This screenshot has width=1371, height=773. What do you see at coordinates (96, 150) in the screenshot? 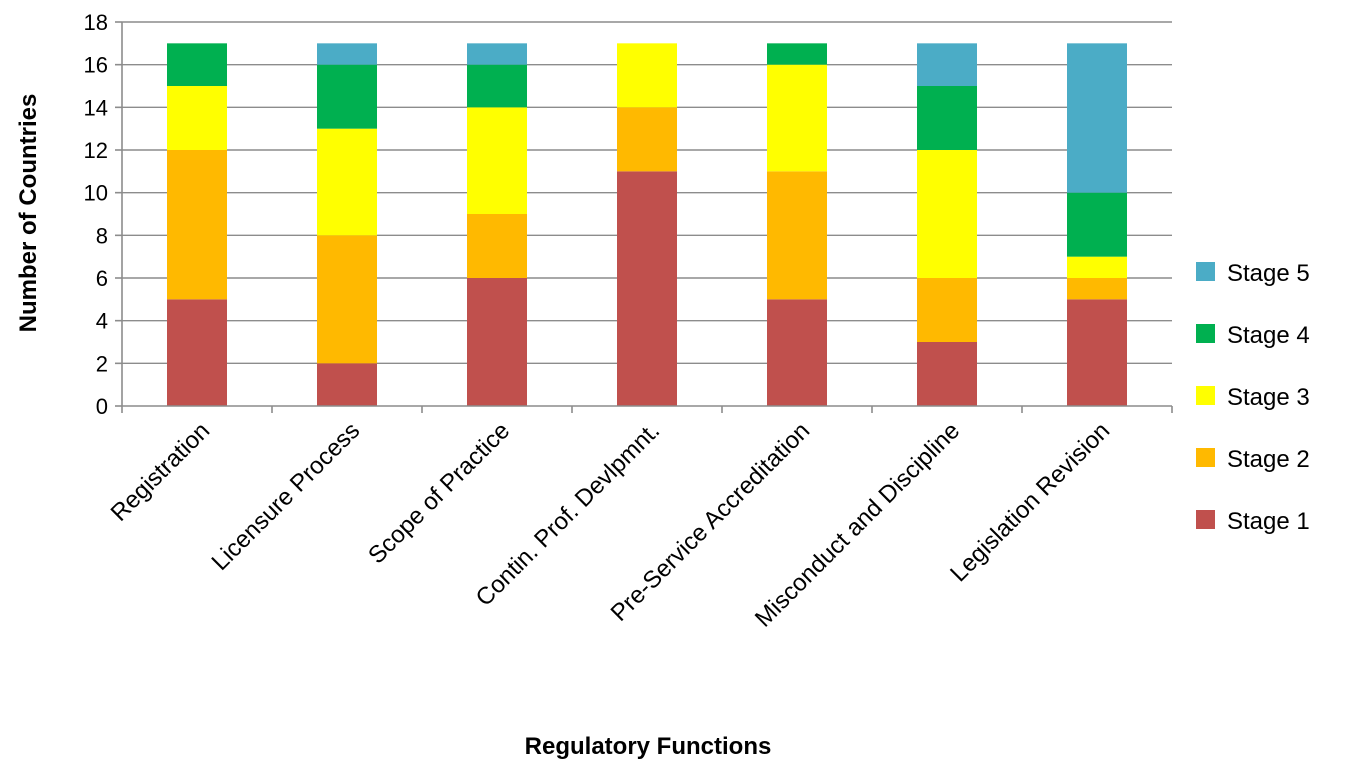
I see `y-tick-label: 12` at bounding box center [96, 150].